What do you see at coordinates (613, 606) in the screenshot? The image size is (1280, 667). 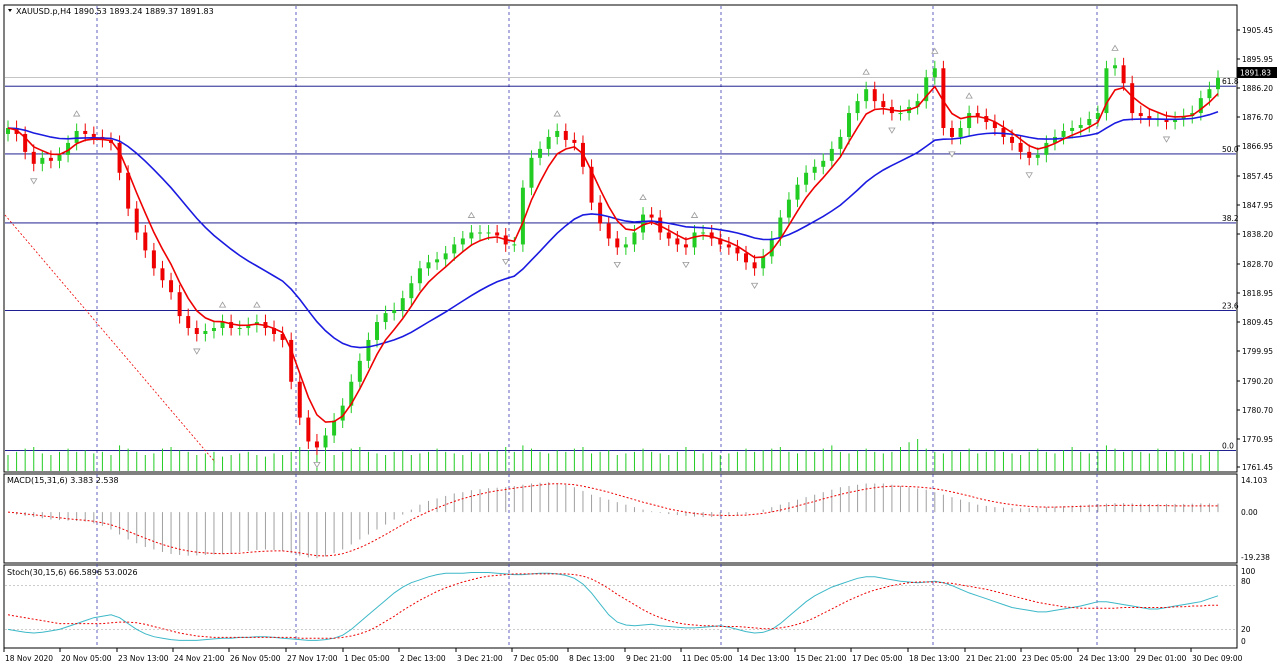 I see `stoch-k-line` at bounding box center [613, 606].